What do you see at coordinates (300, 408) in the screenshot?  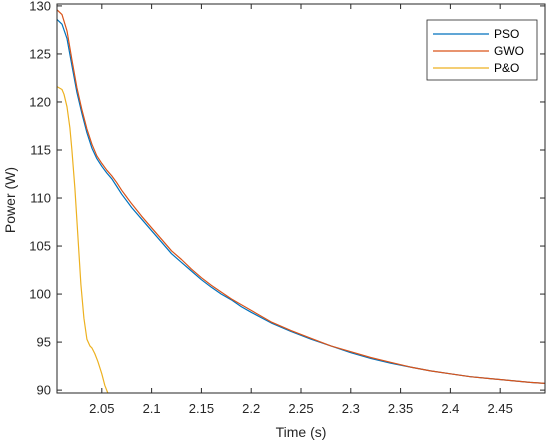 I see `x-tick-label: 2.25` at bounding box center [300, 408].